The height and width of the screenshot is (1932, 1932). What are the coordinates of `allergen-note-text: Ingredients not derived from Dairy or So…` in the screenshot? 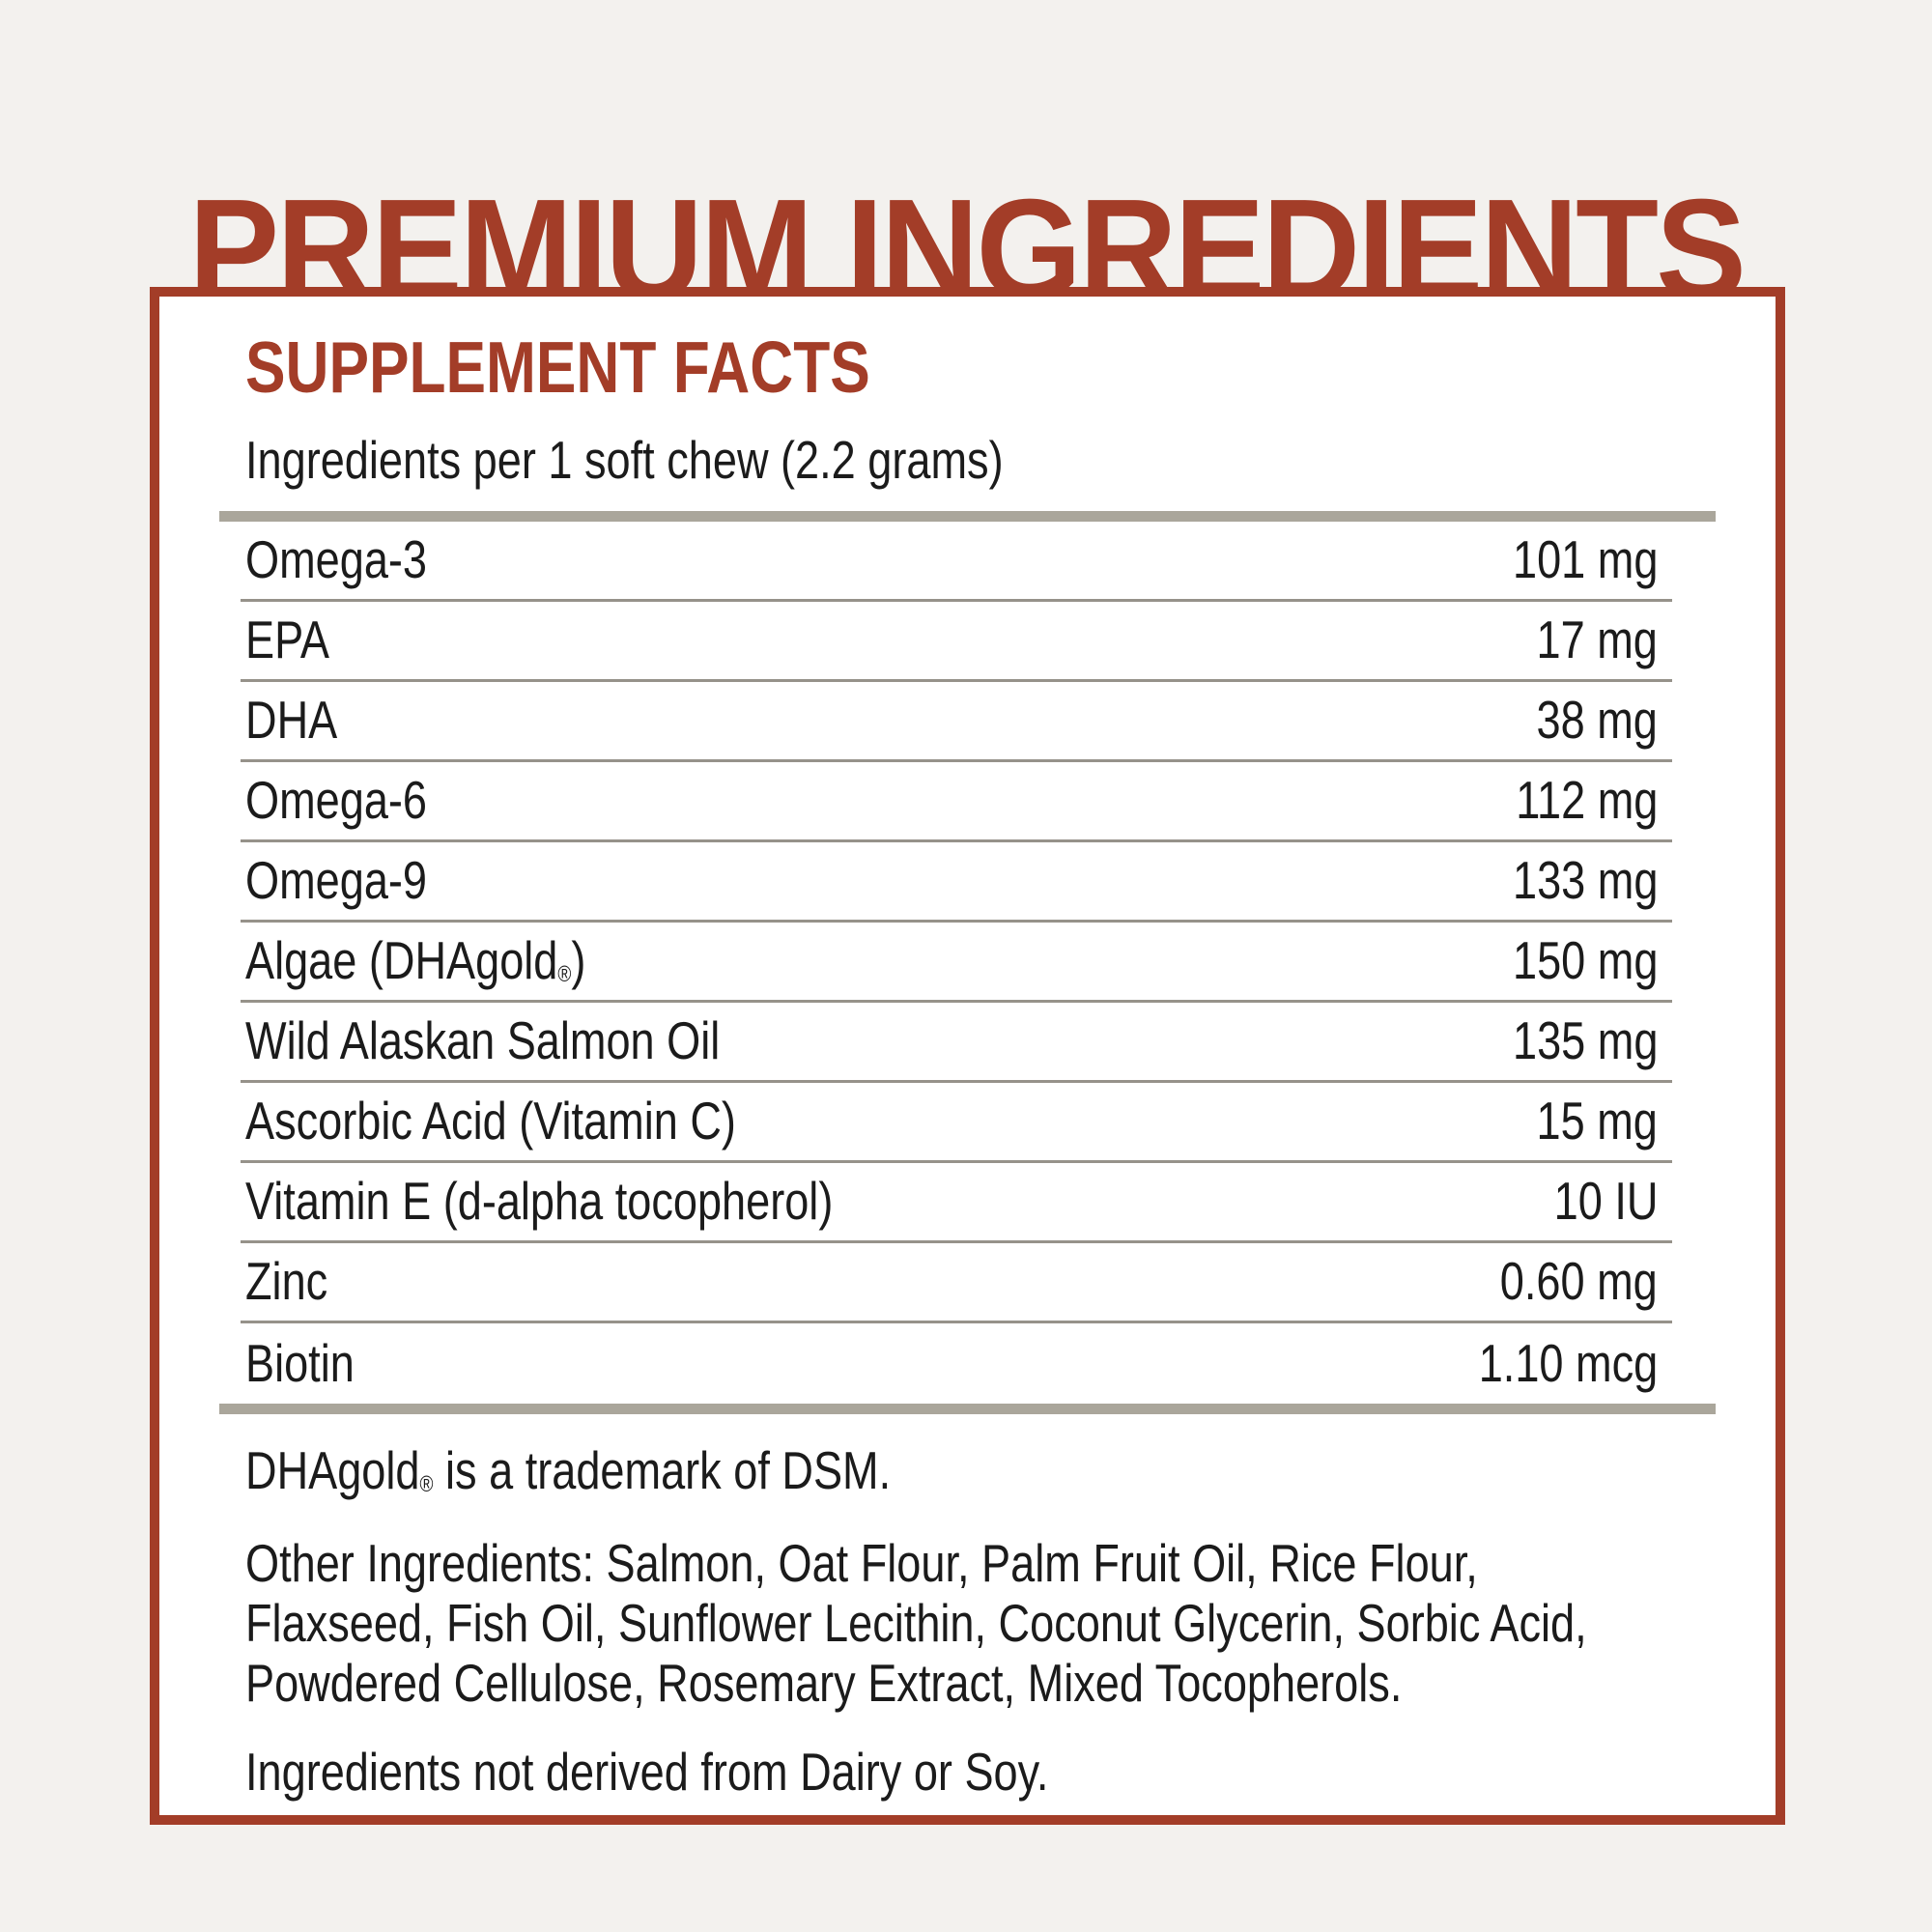 It's located at (647, 1771).